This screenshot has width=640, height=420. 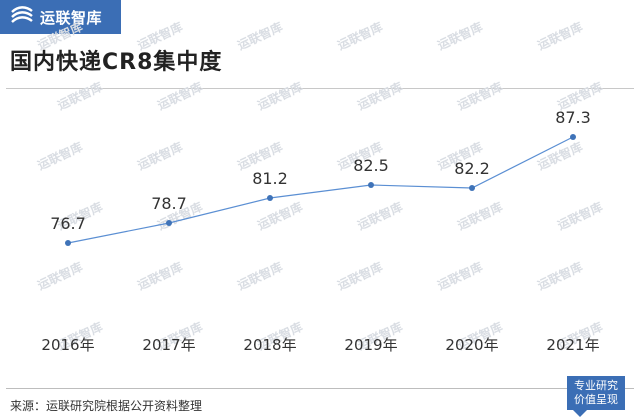 I want to click on x-tick-label: 2019年, so click(x=370, y=345).